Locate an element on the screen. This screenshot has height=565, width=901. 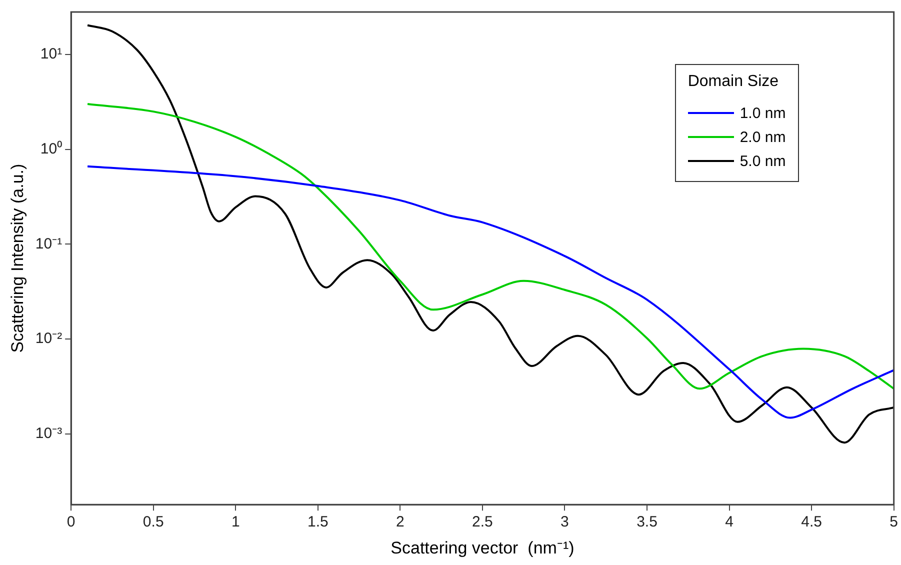
legend-label: 5.0 nm is located at coordinates (763, 161).